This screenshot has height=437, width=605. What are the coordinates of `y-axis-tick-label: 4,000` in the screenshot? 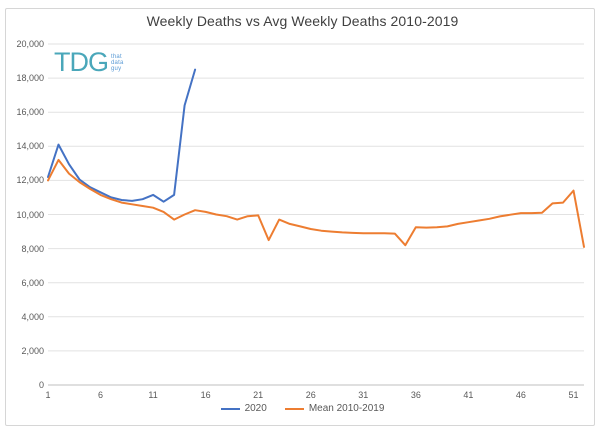 It's located at (32, 316).